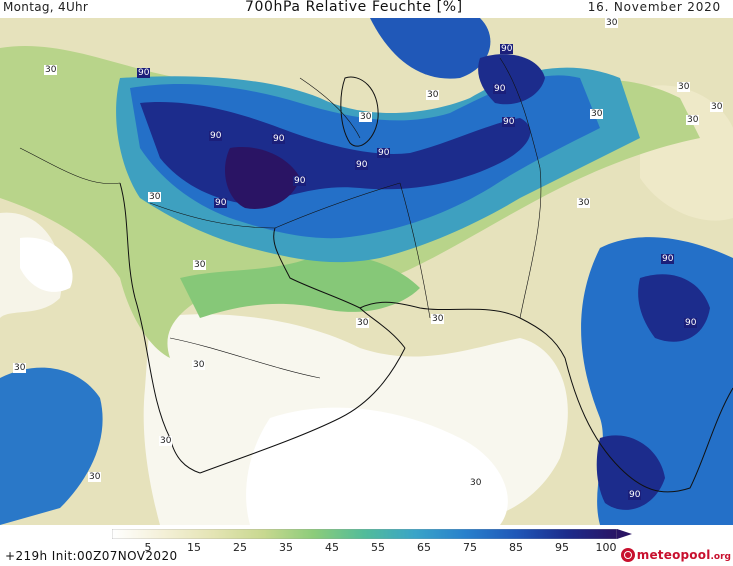 The height and width of the screenshot is (566, 733). I want to click on forecast-run-label: +219h Init:00Z07NOV2020, so click(91, 556).